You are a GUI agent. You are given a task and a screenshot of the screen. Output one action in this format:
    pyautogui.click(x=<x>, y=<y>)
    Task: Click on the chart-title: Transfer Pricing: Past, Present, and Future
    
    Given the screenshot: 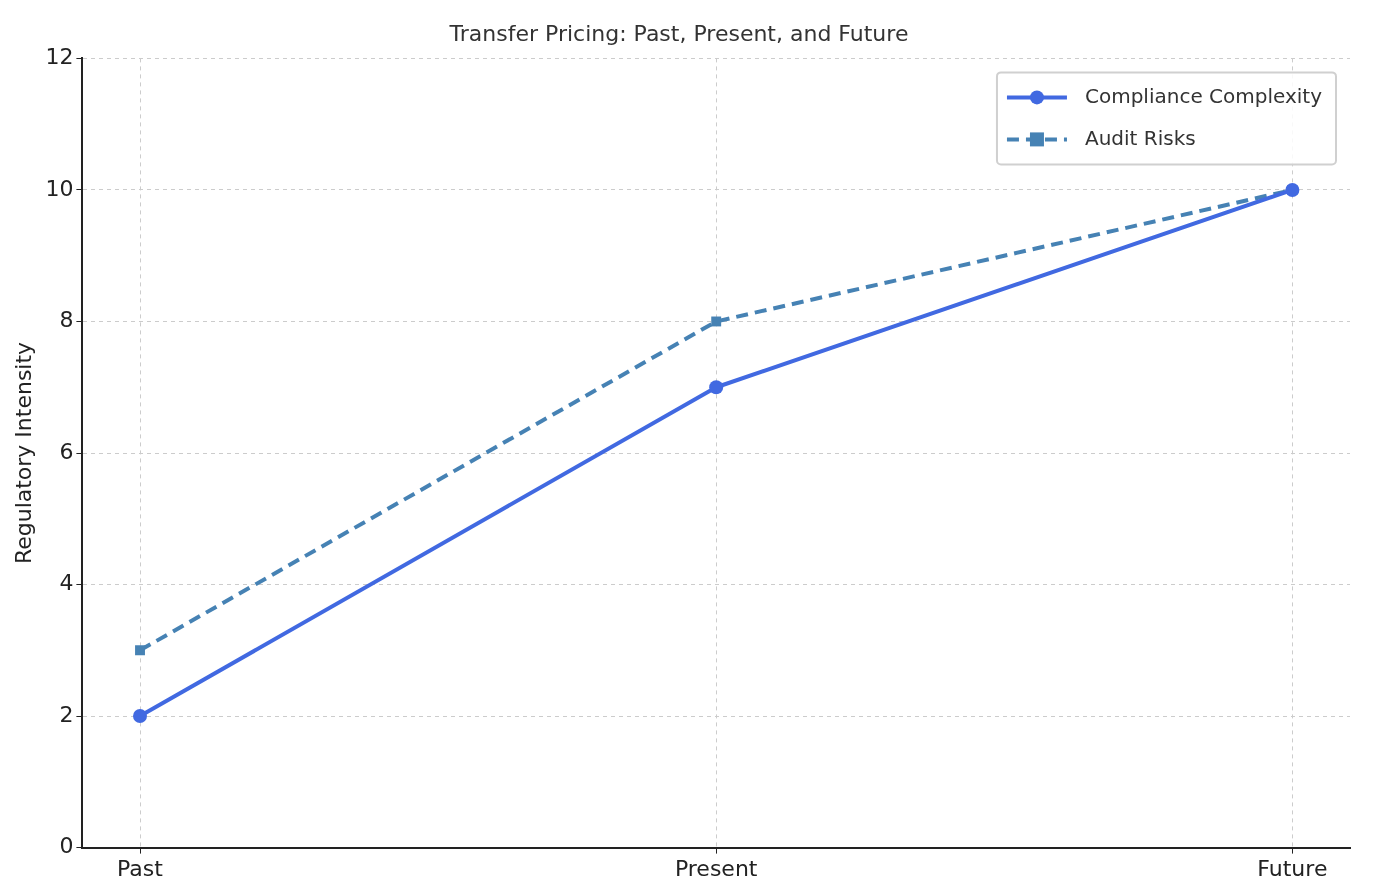 What is the action you would take?
    pyautogui.click(x=678, y=33)
    